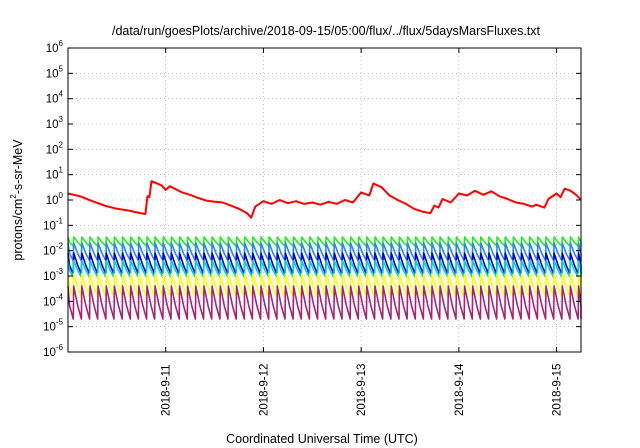  I want to click on y-tick-label: 10⁻⁵, so click(53, 326).